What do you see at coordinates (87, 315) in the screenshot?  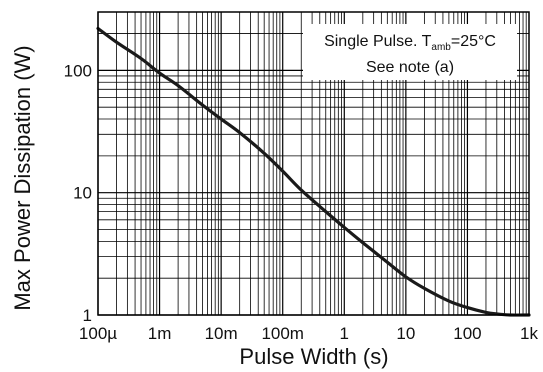 I see `y-tick-label: 1` at bounding box center [87, 315].